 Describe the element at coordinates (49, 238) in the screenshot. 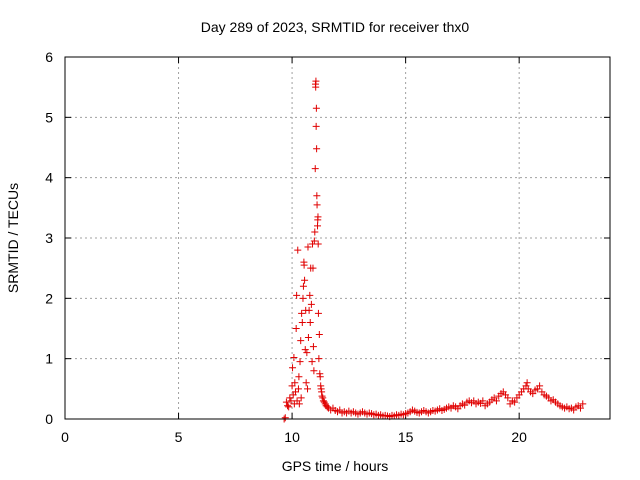

I see `y-tick-label: 3` at that location.